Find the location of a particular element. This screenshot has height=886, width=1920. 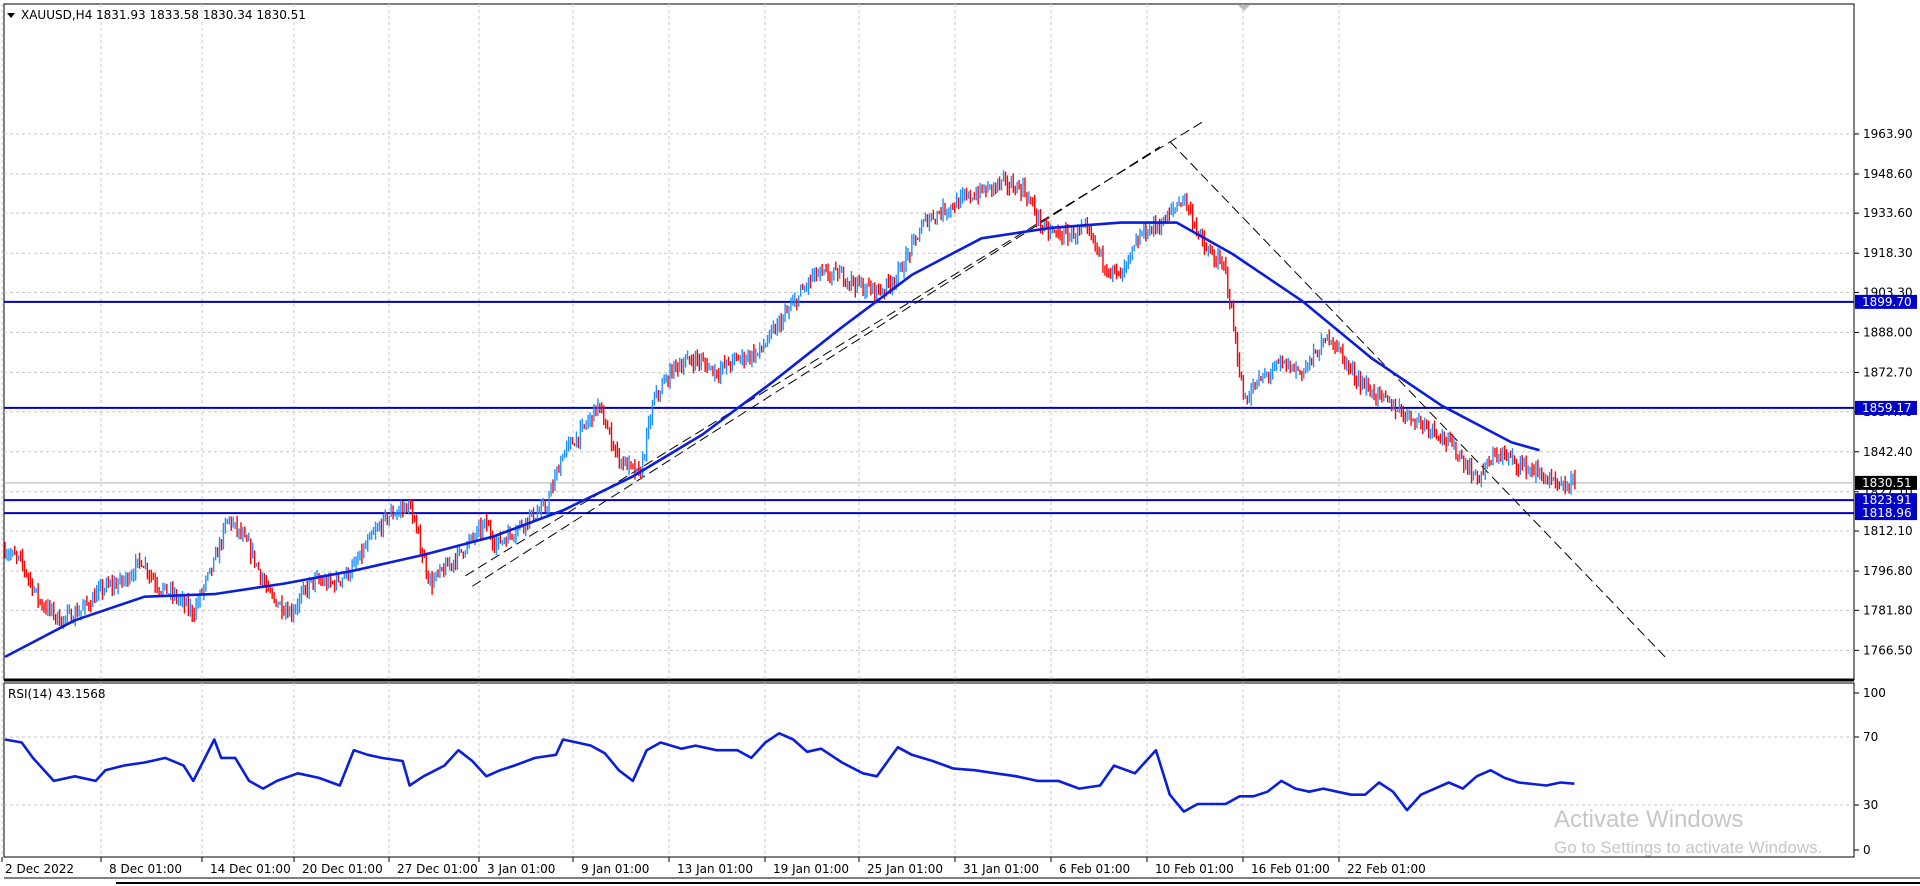

activate-windows-subtitle: Go to Settings to activate Windows. is located at coordinates (1688, 847).